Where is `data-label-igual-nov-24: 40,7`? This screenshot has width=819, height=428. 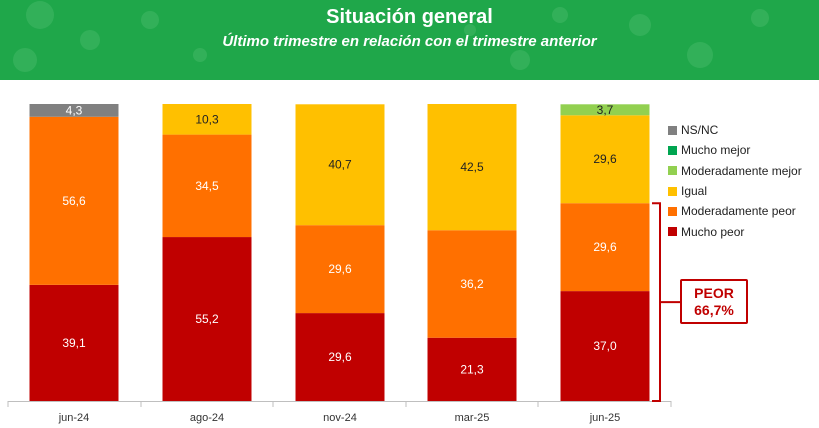 data-label-igual-nov-24: 40,7 is located at coordinates (340, 165).